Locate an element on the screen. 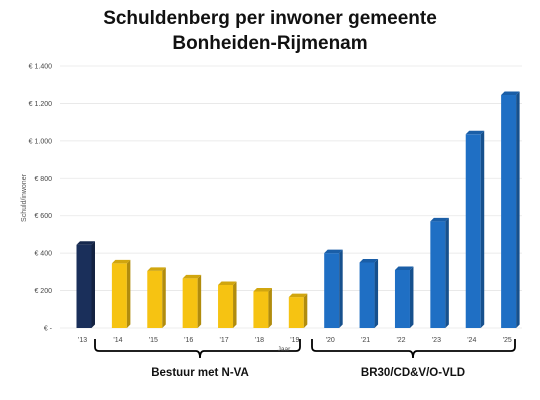  y-tick-label: € 800 is located at coordinates (43, 179).